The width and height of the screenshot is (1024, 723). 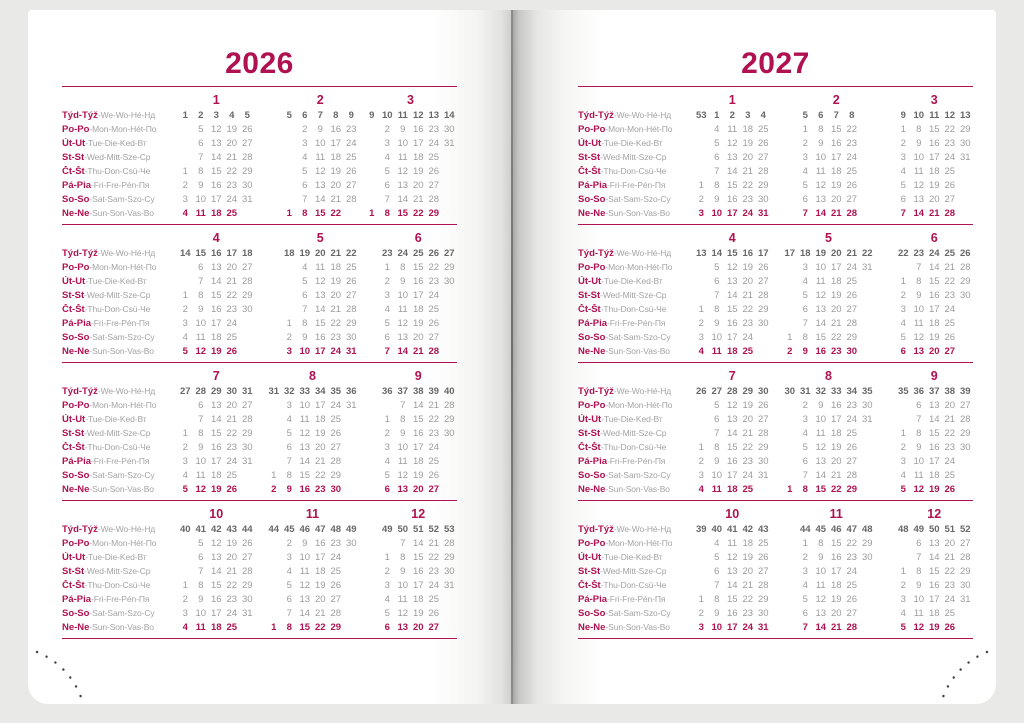 What do you see at coordinates (593, 599) in the screenshot?
I see `day-row-label-local: Pá-Pia` at bounding box center [593, 599].